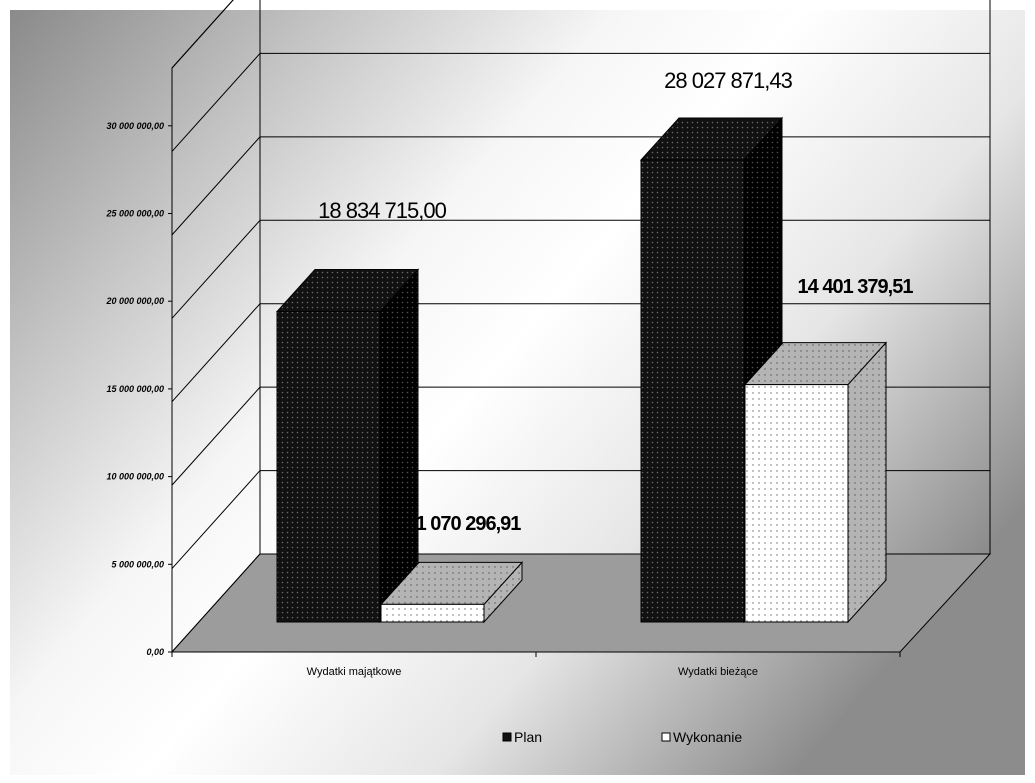 Image resolution: width=1035 pixels, height=783 pixels. I want to click on legend: Plan Wykonanie, so click(622, 737).